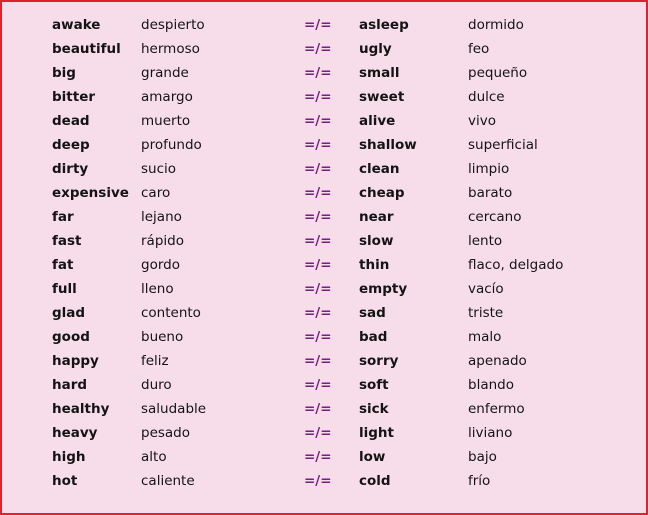 Image resolution: width=648 pixels, height=515 pixels. What do you see at coordinates (167, 97) in the screenshot?
I see `spanish-translation: amargo` at bounding box center [167, 97].